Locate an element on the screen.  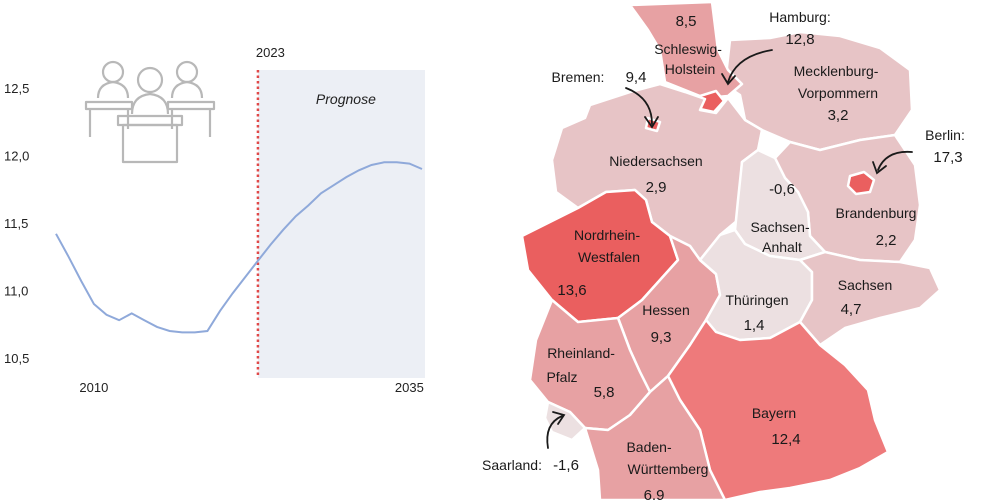
region-berlin is located at coordinates (861, 183).